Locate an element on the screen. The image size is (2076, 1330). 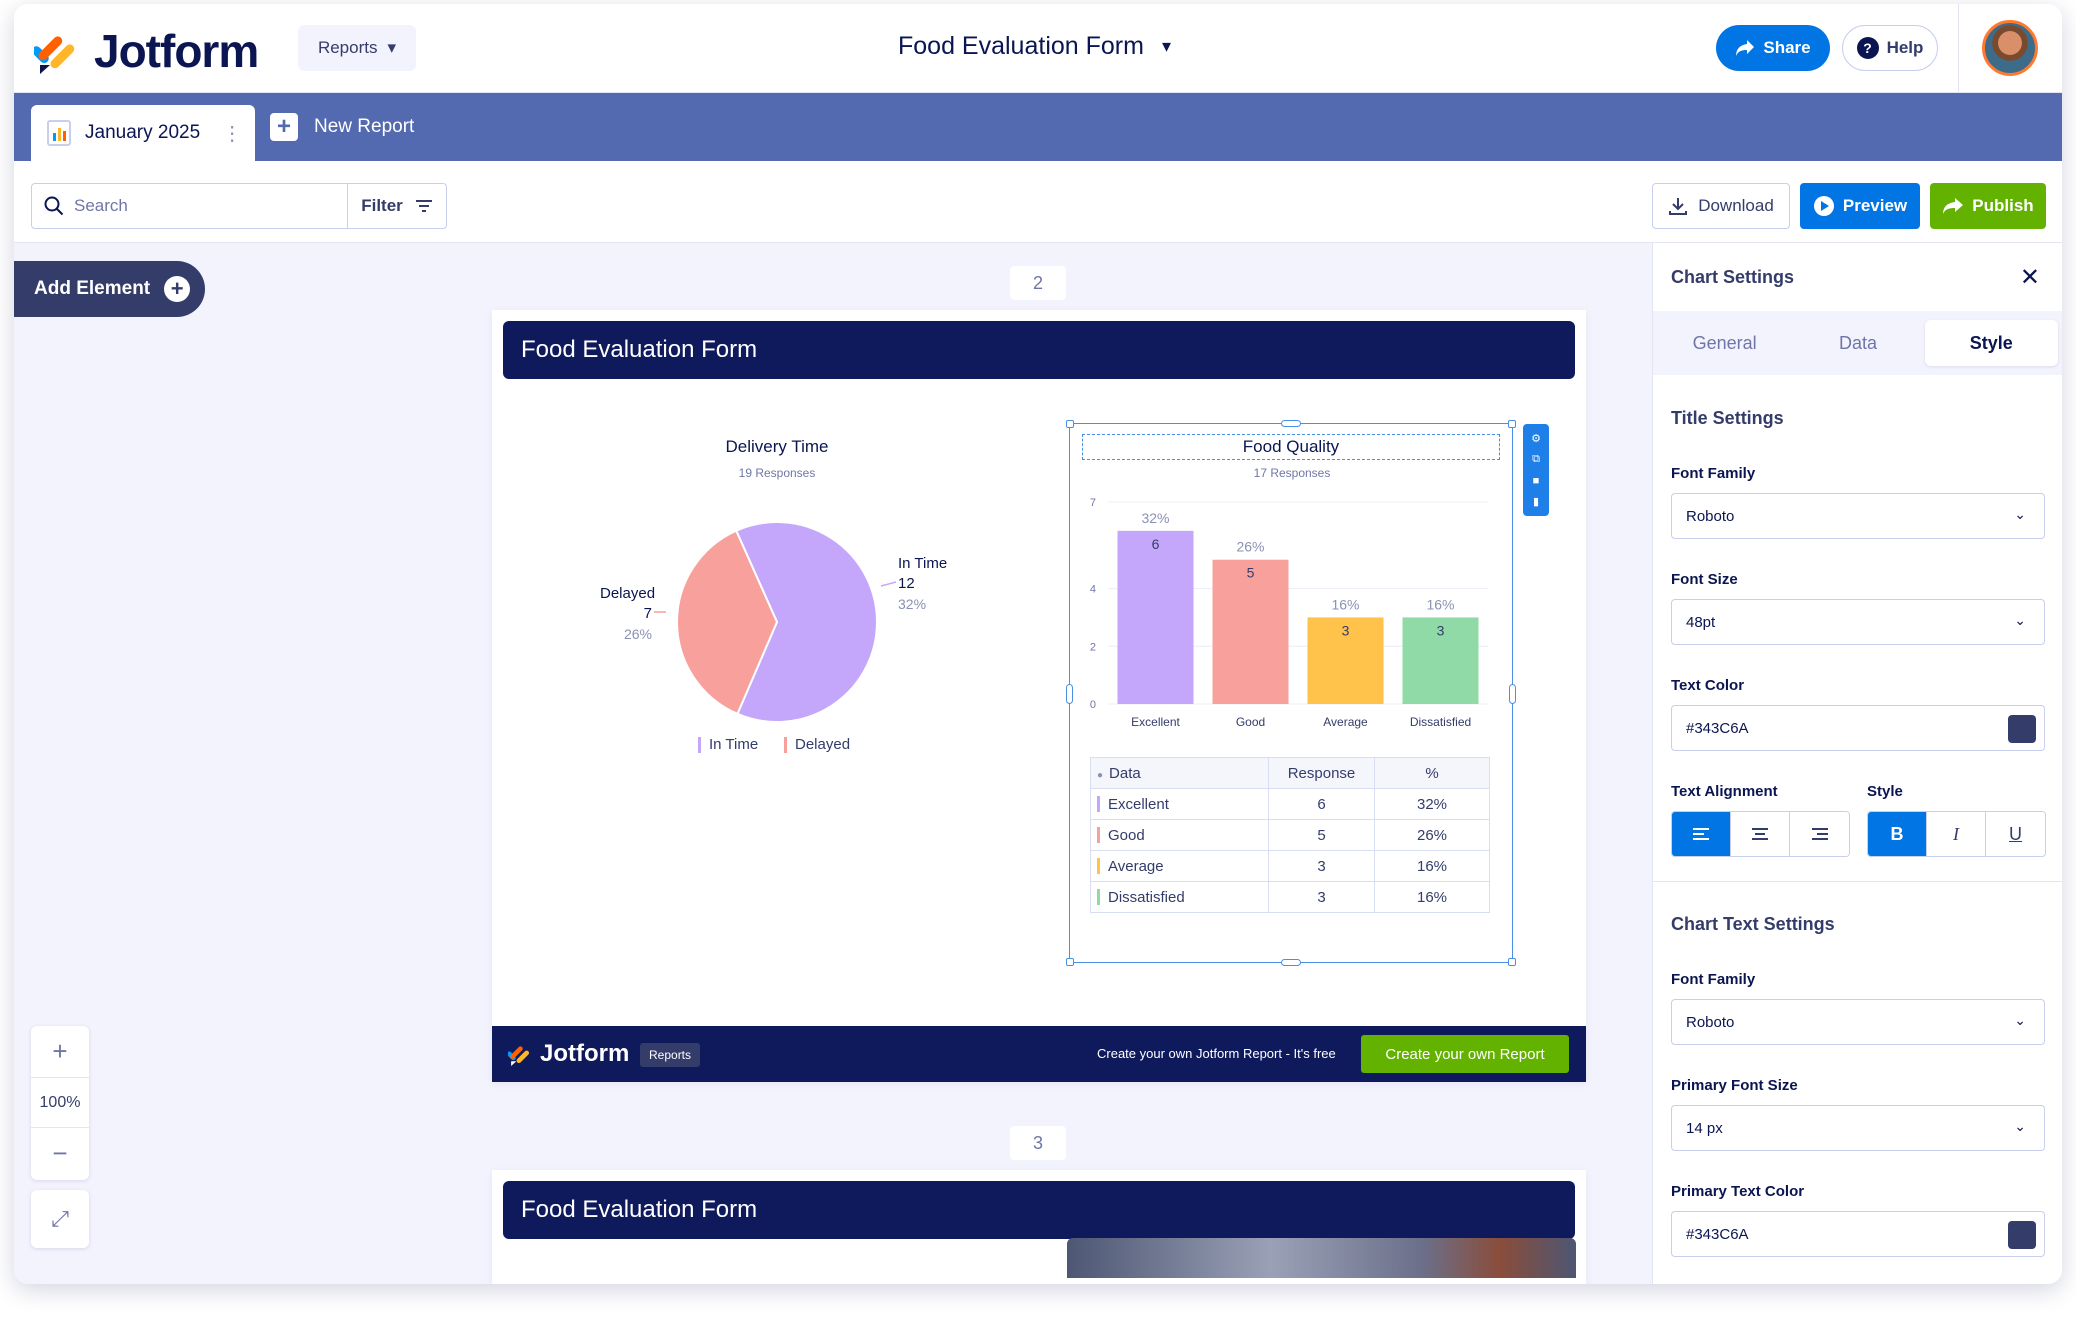
tab-january-2025: January 2025 ⋮ is located at coordinates (143, 133).